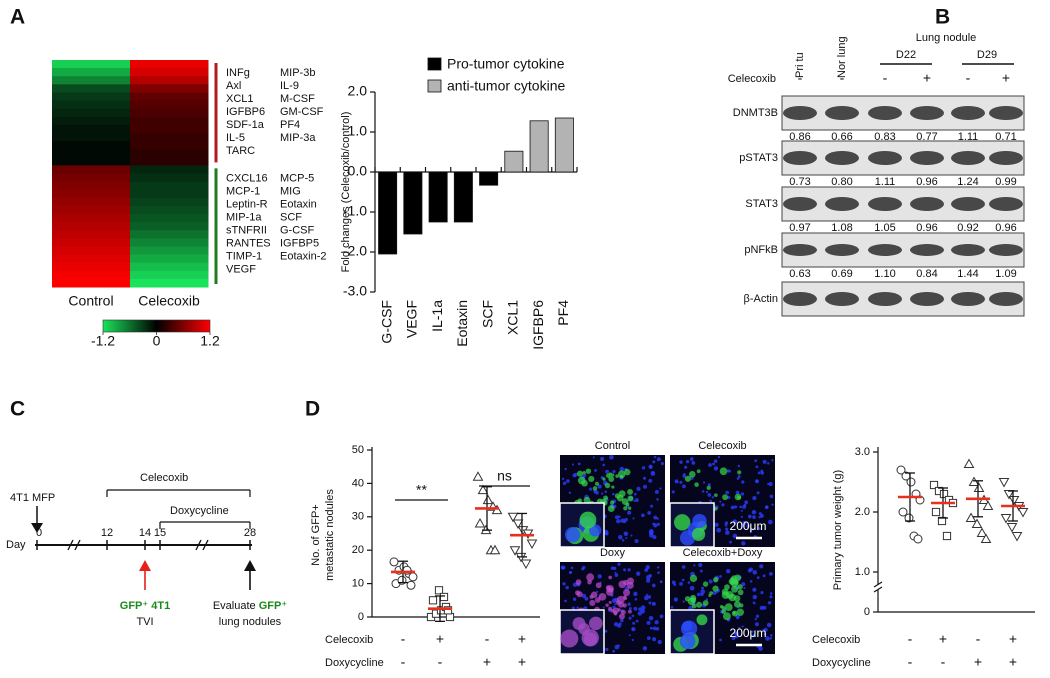 This screenshot has width=1050, height=678. What do you see at coordinates (17, 409) in the screenshot?
I see `panel-label: C` at bounding box center [17, 409].